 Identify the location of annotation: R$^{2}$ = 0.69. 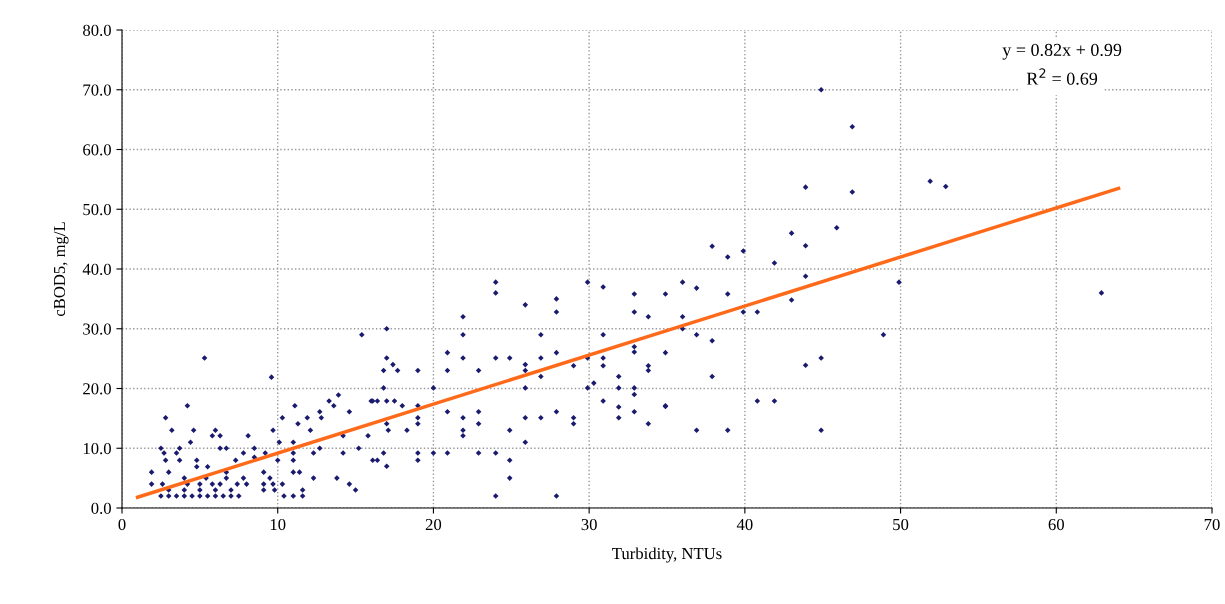
(1062, 76).